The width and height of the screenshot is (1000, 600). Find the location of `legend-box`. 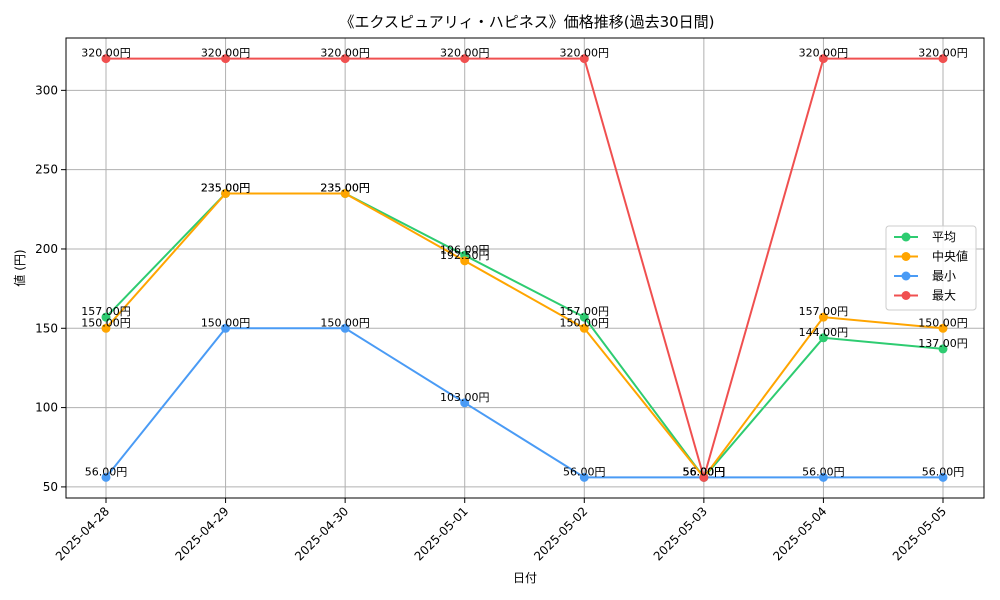

legend-box is located at coordinates (931, 268).